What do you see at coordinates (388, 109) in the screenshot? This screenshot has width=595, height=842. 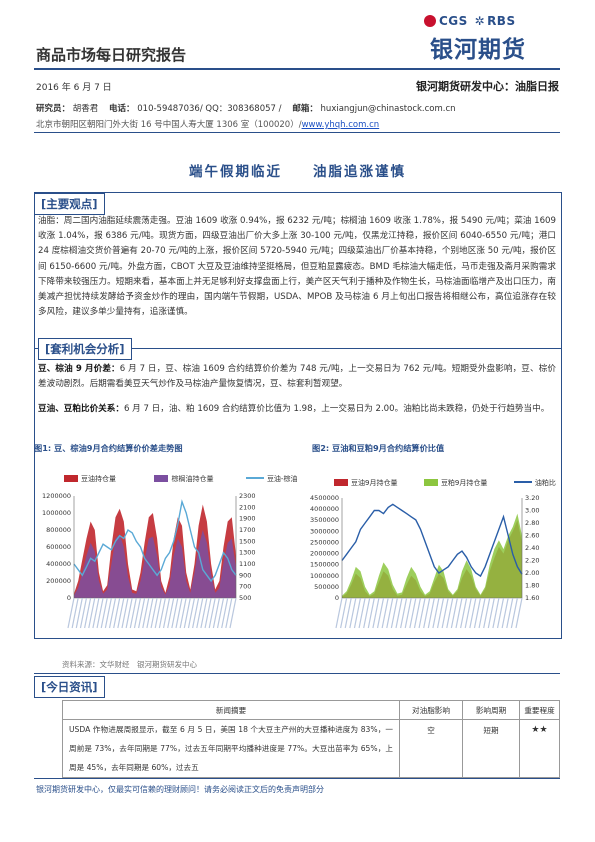 I see `email-value: huxiangjun@chinastock.com.cn` at bounding box center [388, 109].